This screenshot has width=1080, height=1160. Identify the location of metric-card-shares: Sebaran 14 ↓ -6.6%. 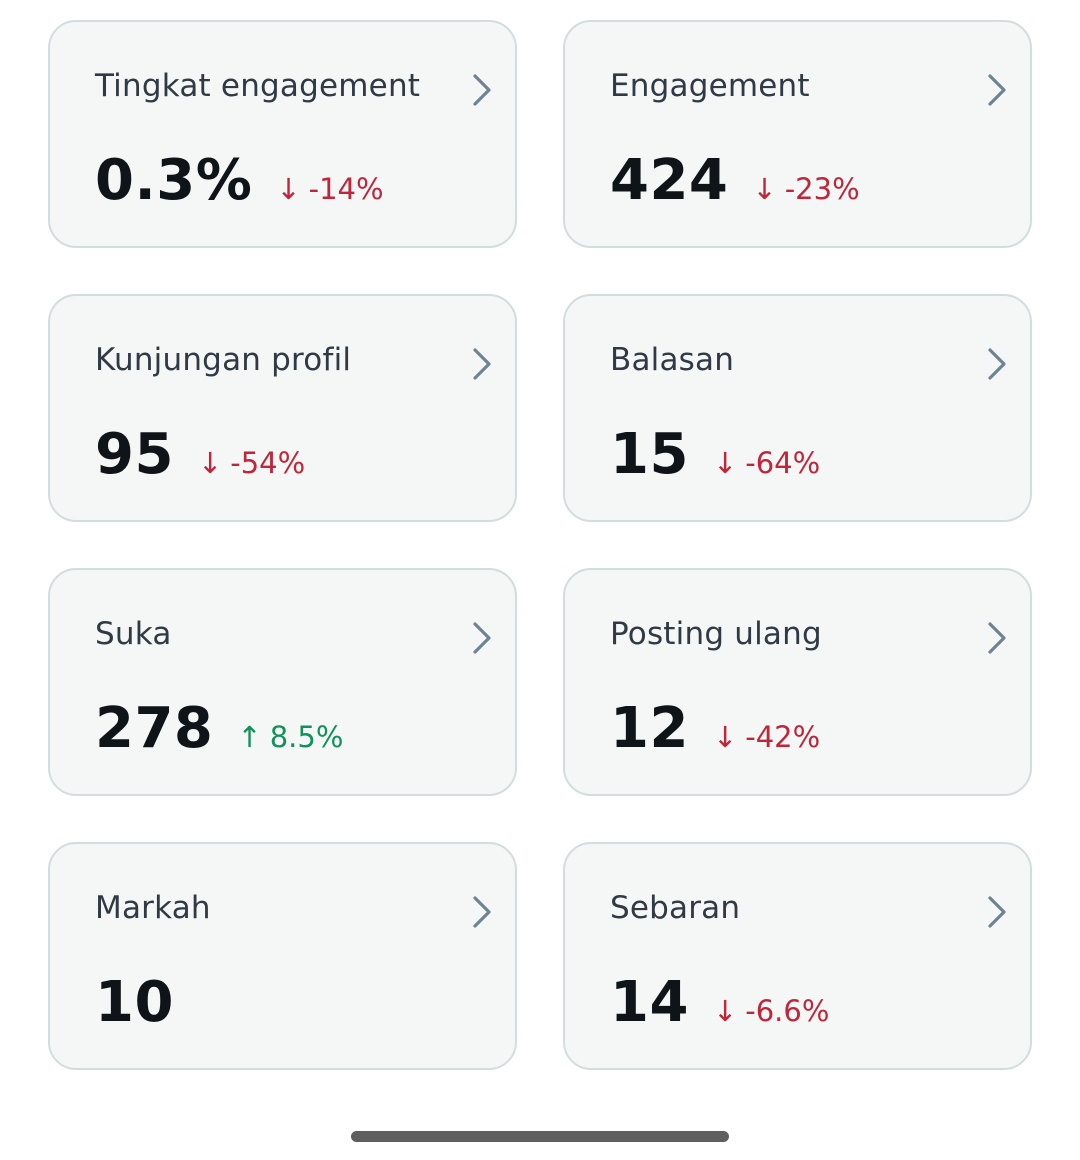
(797, 956).